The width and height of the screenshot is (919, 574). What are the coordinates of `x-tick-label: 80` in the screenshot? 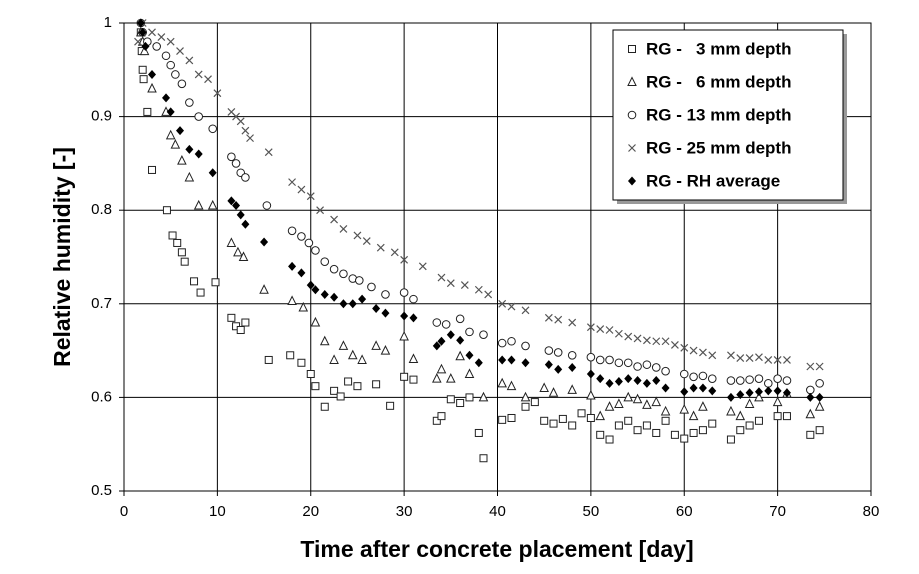 It's located at (871, 511).